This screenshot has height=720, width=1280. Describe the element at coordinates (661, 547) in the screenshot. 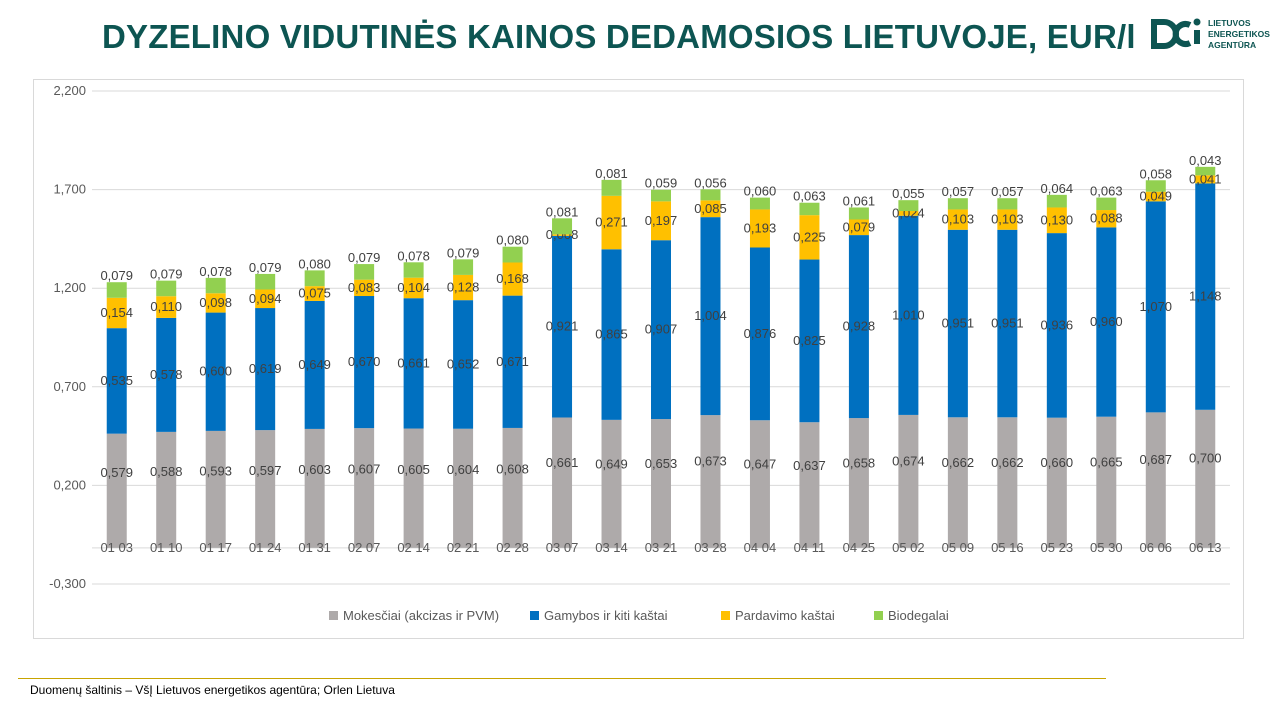

I see `x-tick-label: 03 21` at that location.